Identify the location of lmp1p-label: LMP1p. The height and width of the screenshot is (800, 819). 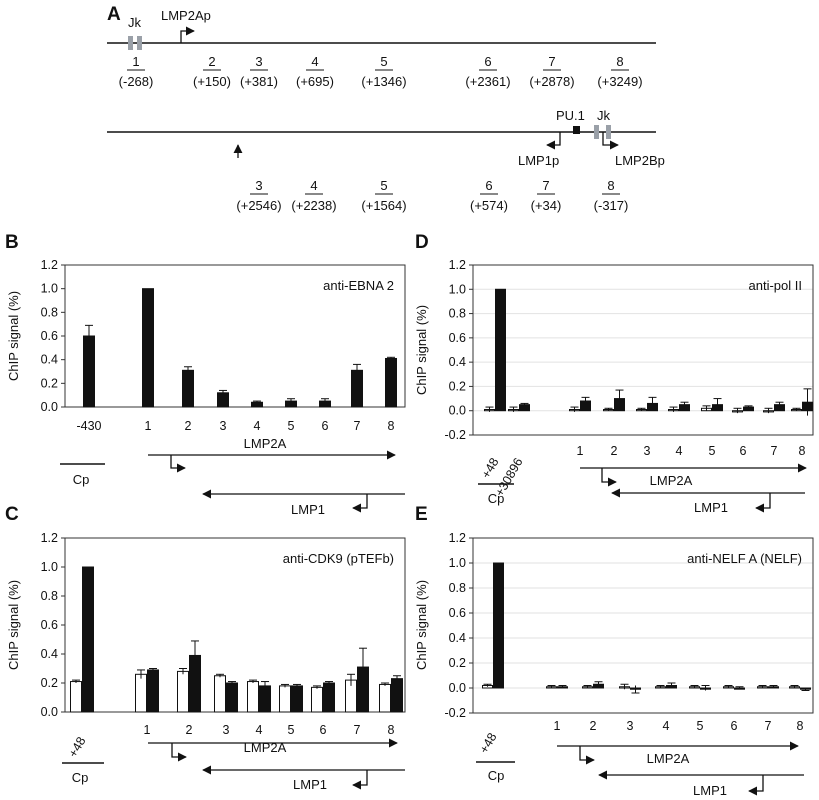
(538, 160).